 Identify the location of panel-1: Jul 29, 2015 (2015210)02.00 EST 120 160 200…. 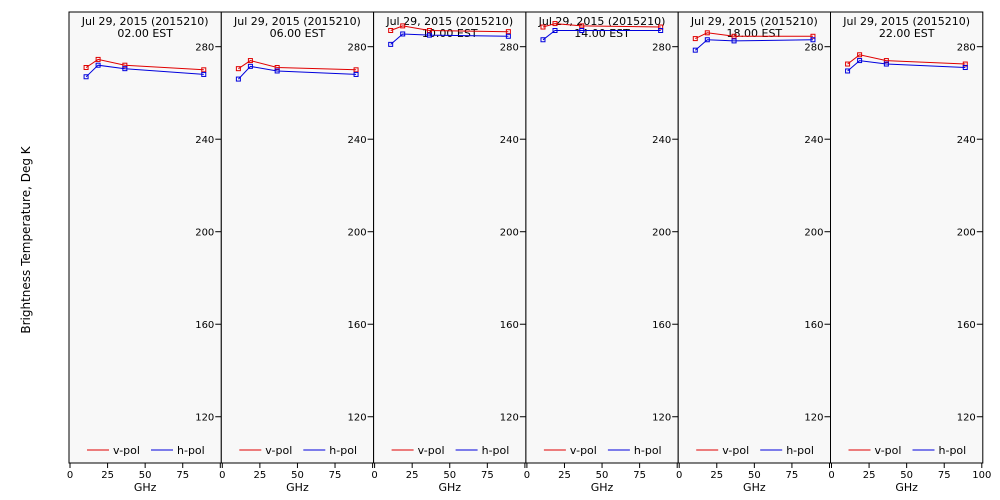
(144, 252).